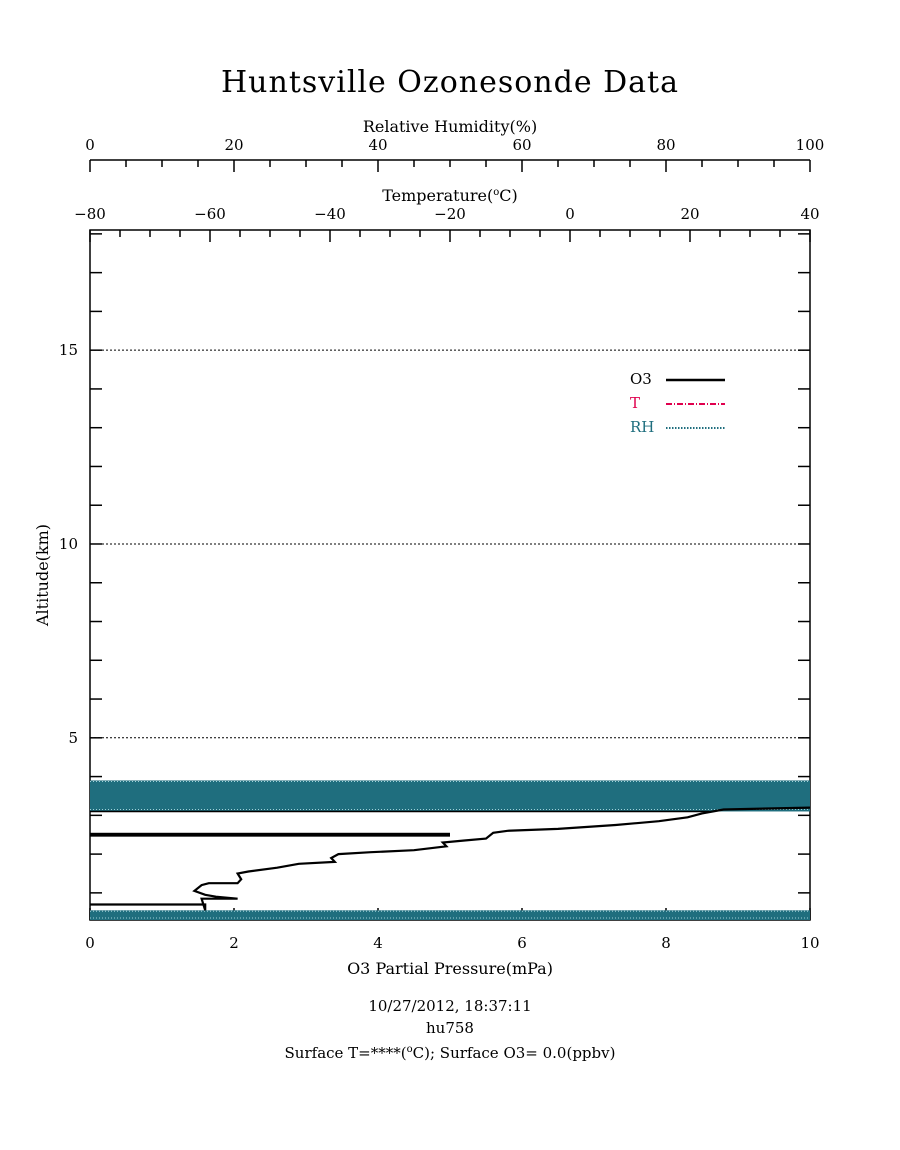 Image resolution: width=900 pixels, height=1150 pixels. What do you see at coordinates (508, 195) in the screenshot?
I see `temperature-axis-title-end: C)` at bounding box center [508, 195].